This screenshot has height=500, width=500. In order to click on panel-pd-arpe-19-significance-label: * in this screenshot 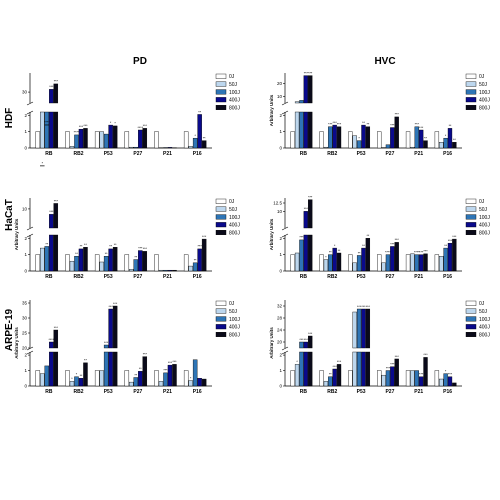, I will do `click(77, 375)`.